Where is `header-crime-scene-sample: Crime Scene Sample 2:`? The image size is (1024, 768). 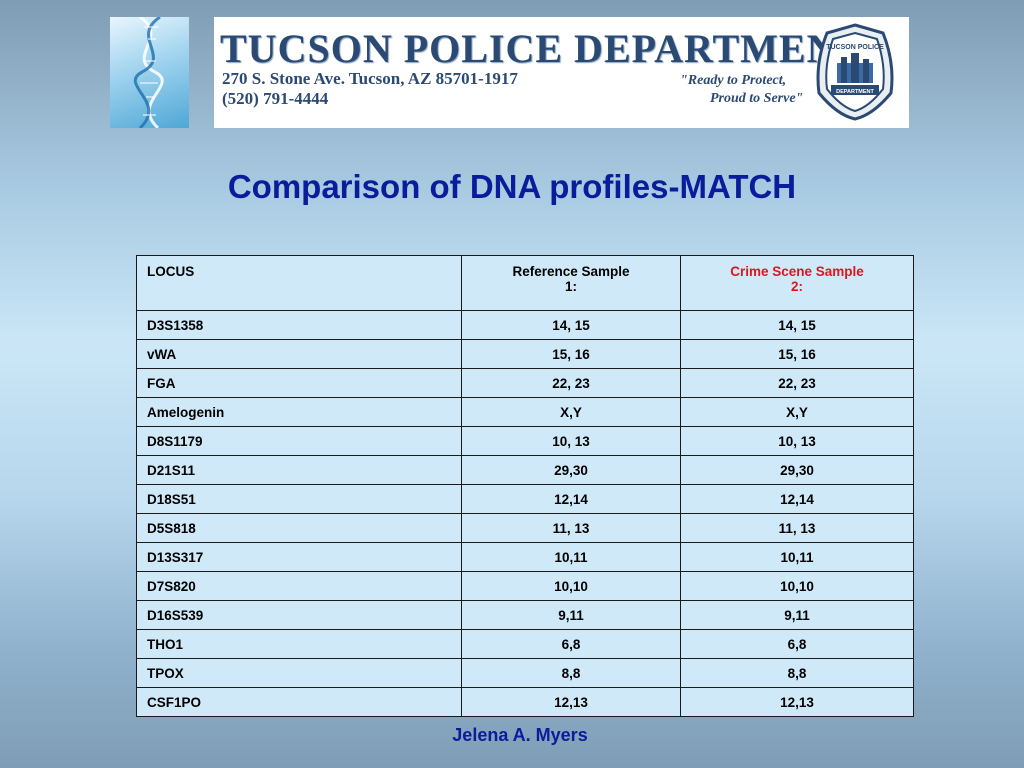
header-crime-scene-sample: Crime Scene Sample 2: is located at coordinates (797, 283).